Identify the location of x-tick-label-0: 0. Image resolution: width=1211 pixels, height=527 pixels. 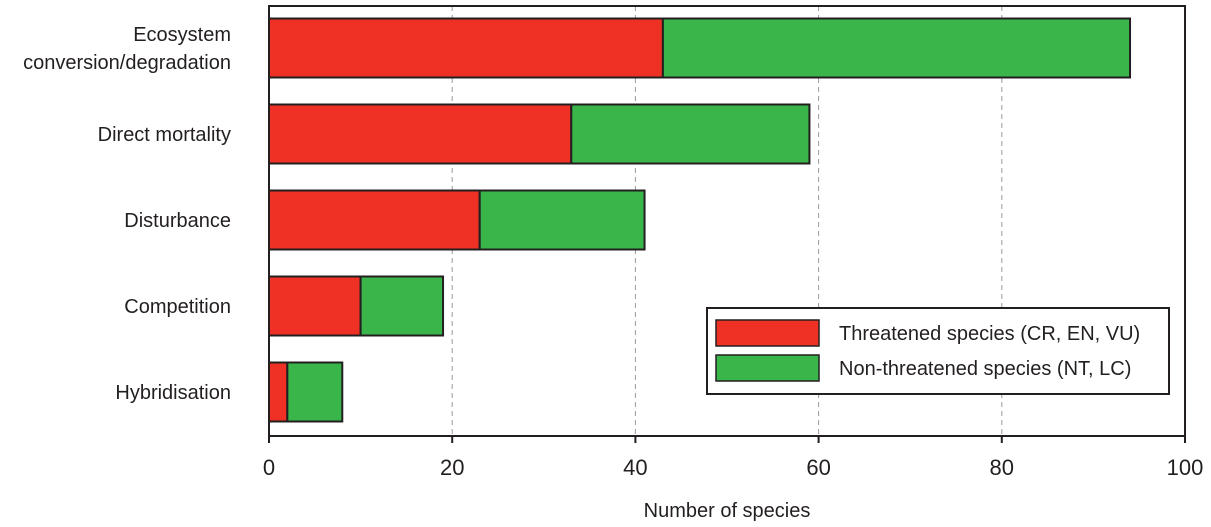
(269, 467).